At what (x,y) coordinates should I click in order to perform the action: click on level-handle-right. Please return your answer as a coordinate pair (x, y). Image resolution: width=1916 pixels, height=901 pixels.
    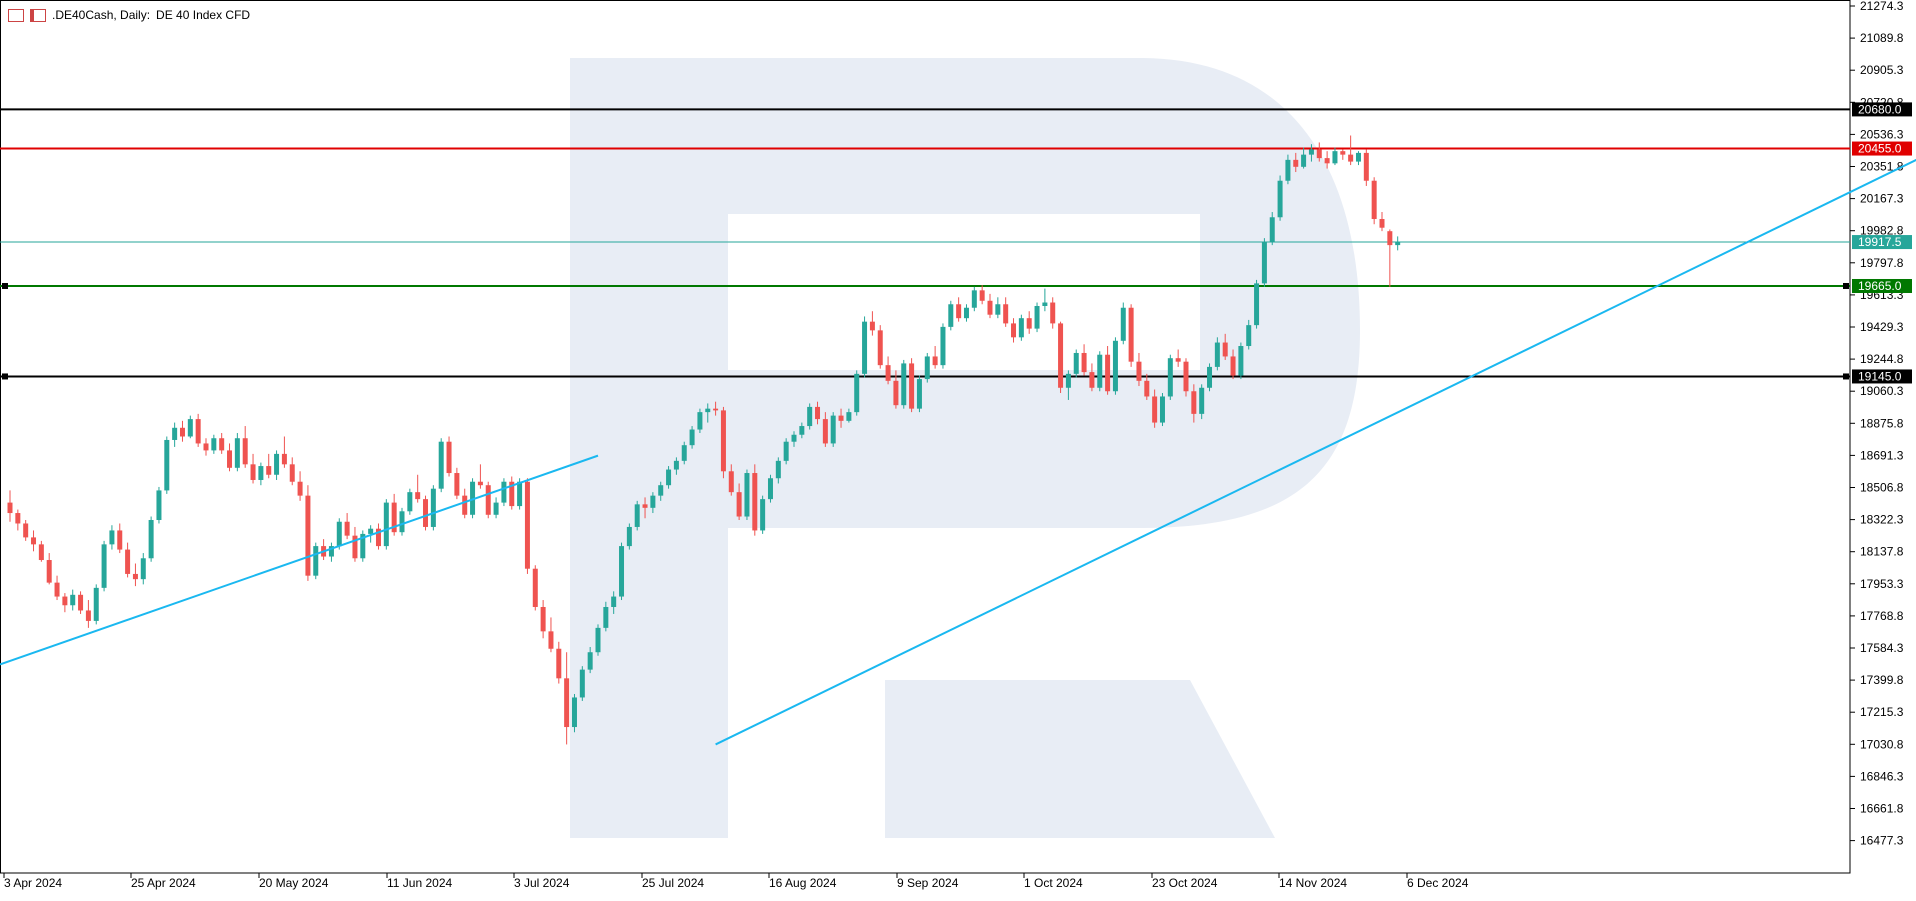
    Looking at the image, I should click on (1846, 376).